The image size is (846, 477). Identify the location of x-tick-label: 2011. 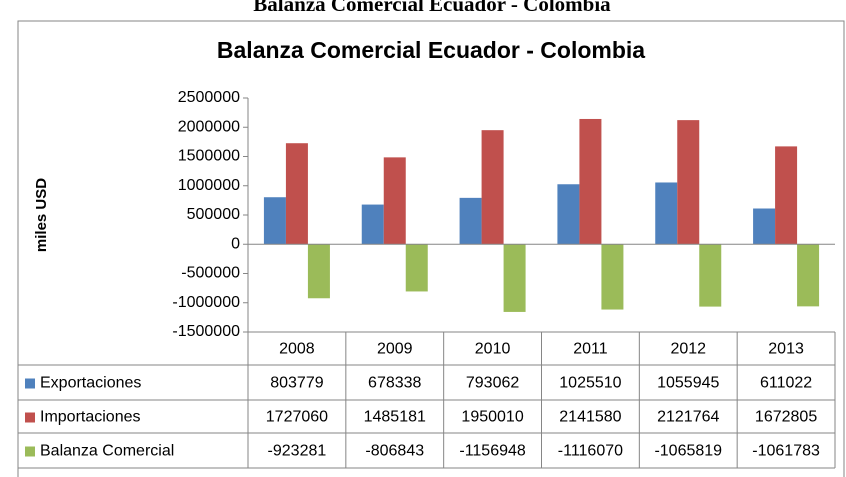
(590, 349).